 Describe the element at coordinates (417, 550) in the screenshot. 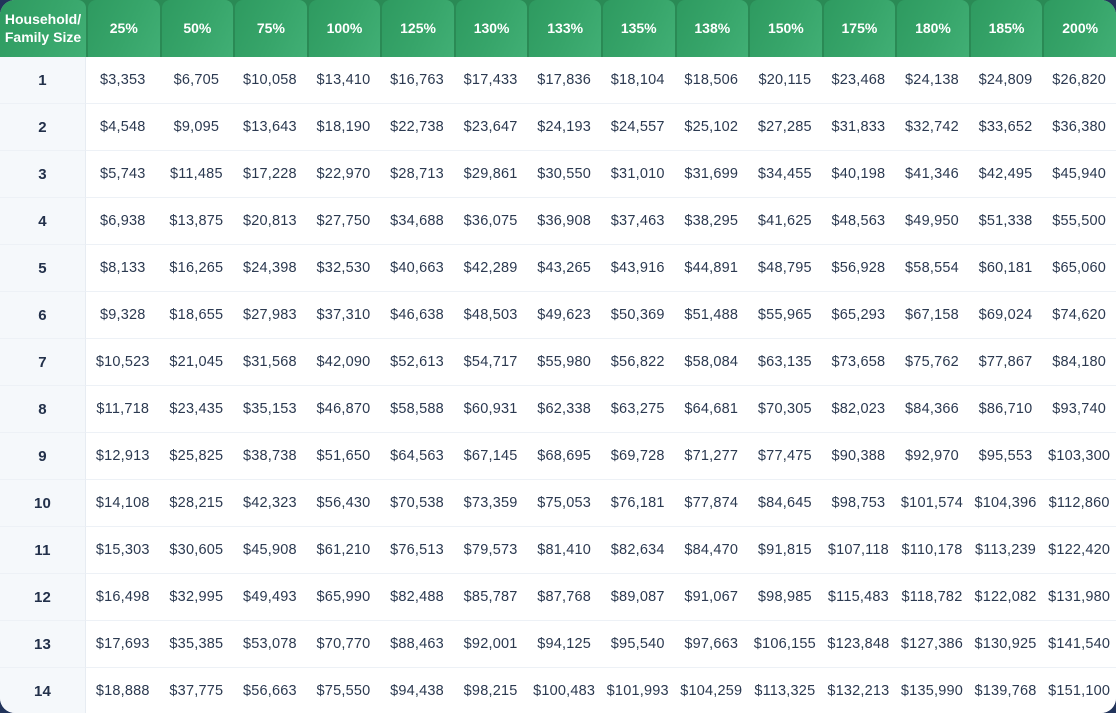

I see `table-cell: $76,513` at that location.